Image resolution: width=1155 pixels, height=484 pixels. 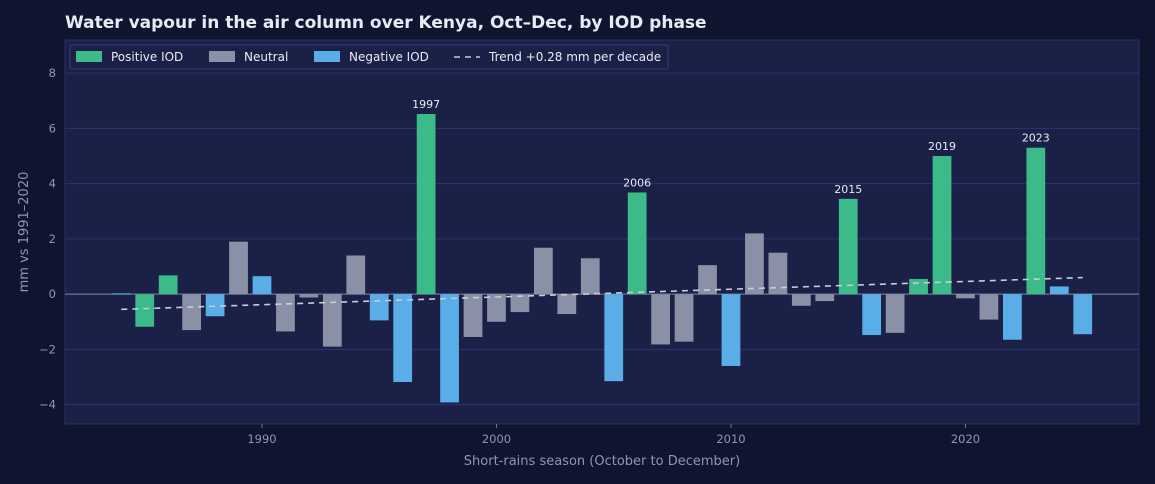 I want to click on bar-1986, so click(x=168, y=285).